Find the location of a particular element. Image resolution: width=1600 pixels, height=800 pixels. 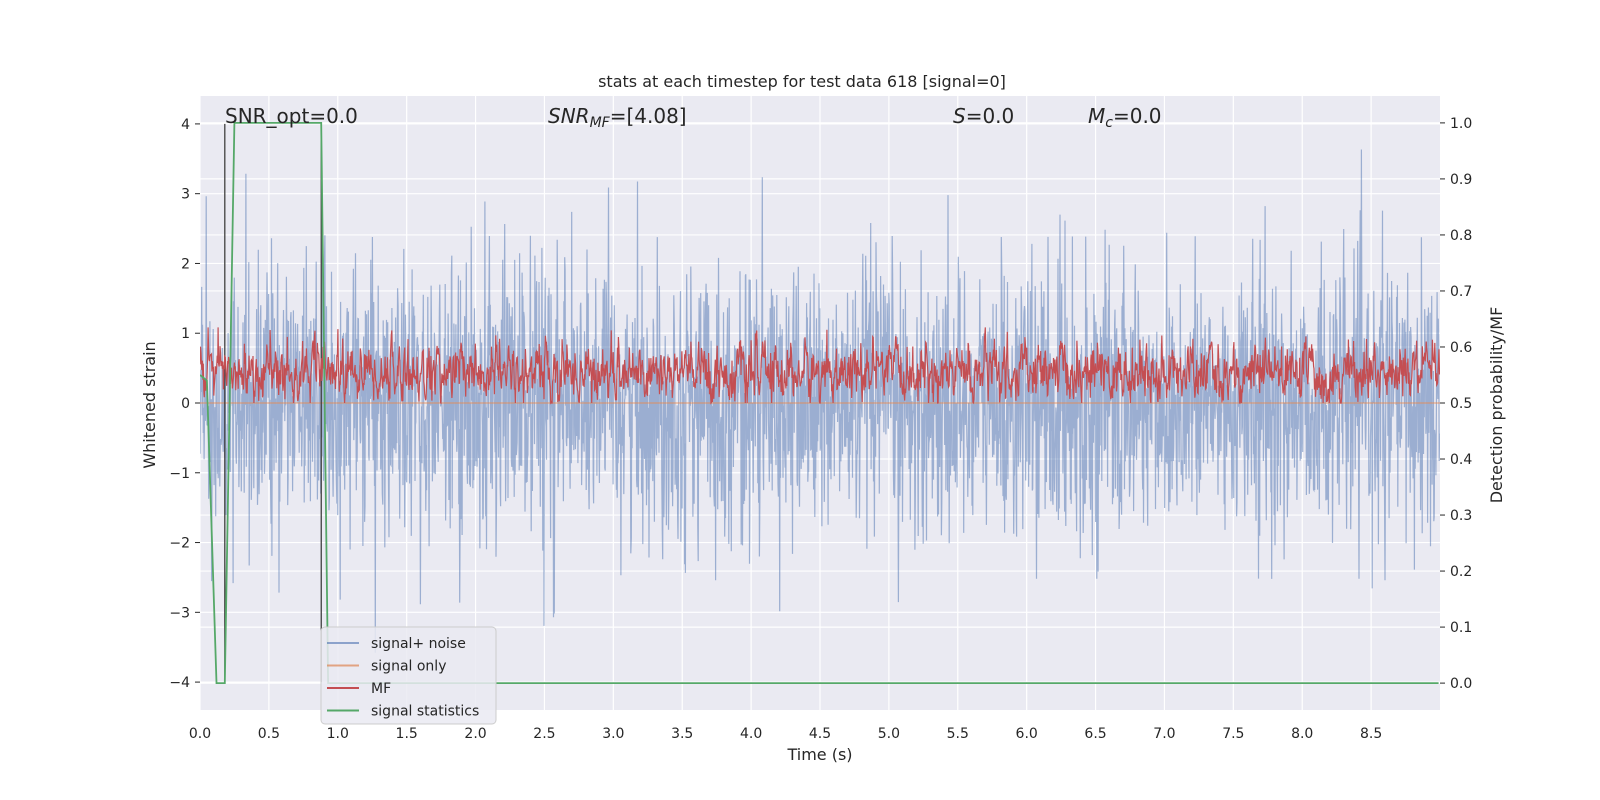

y-tick-label: 0 is located at coordinates (185, 404).